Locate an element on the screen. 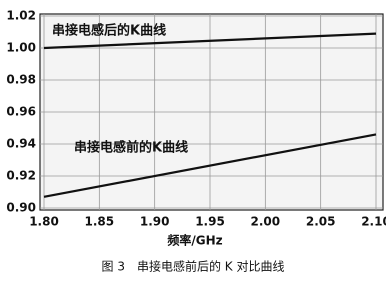  data-line is located at coordinates (210, 41).